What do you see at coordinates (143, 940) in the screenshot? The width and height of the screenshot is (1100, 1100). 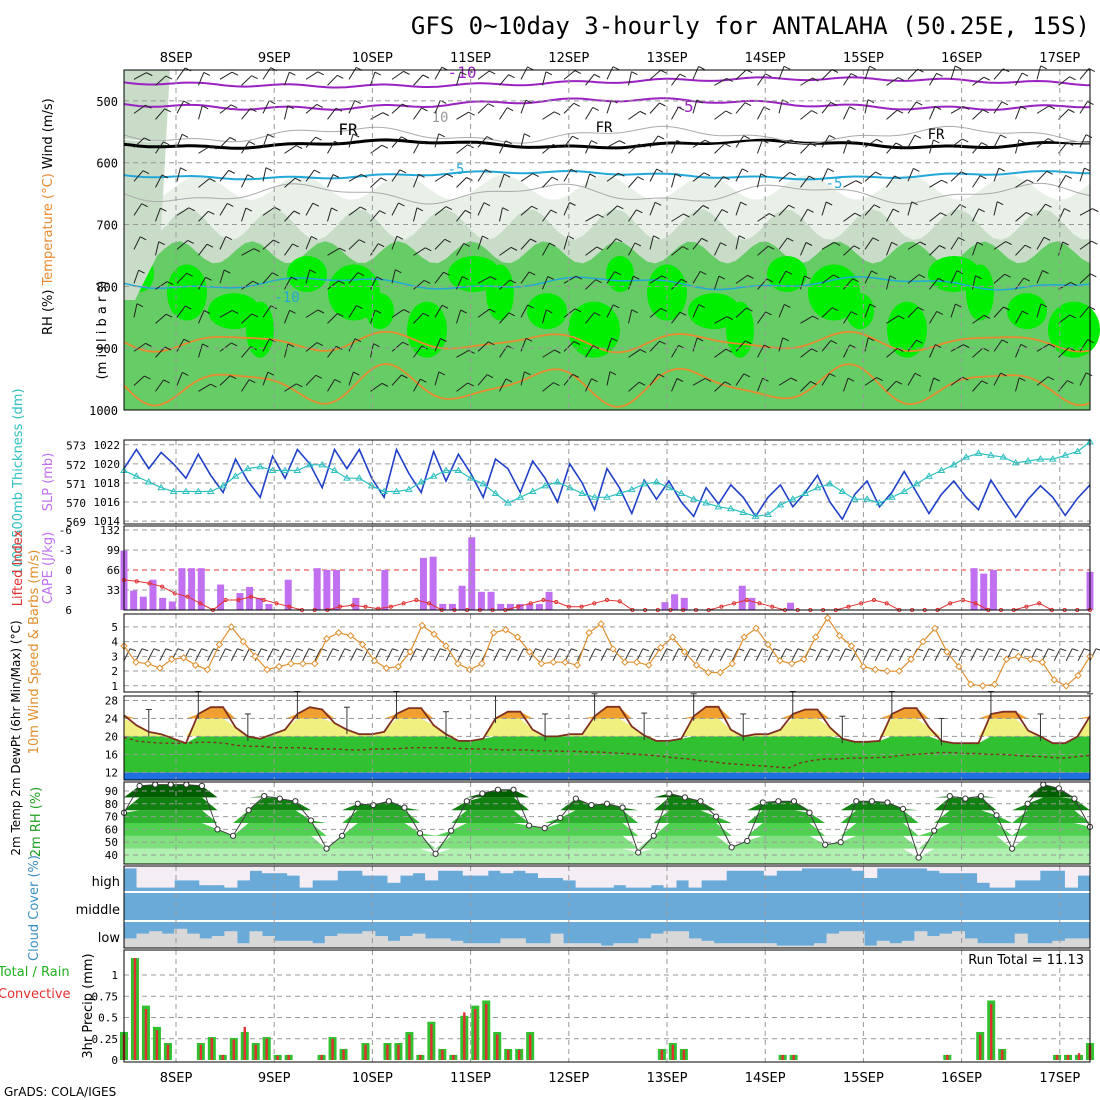 I see `cloud-low-bar` at bounding box center [143, 940].